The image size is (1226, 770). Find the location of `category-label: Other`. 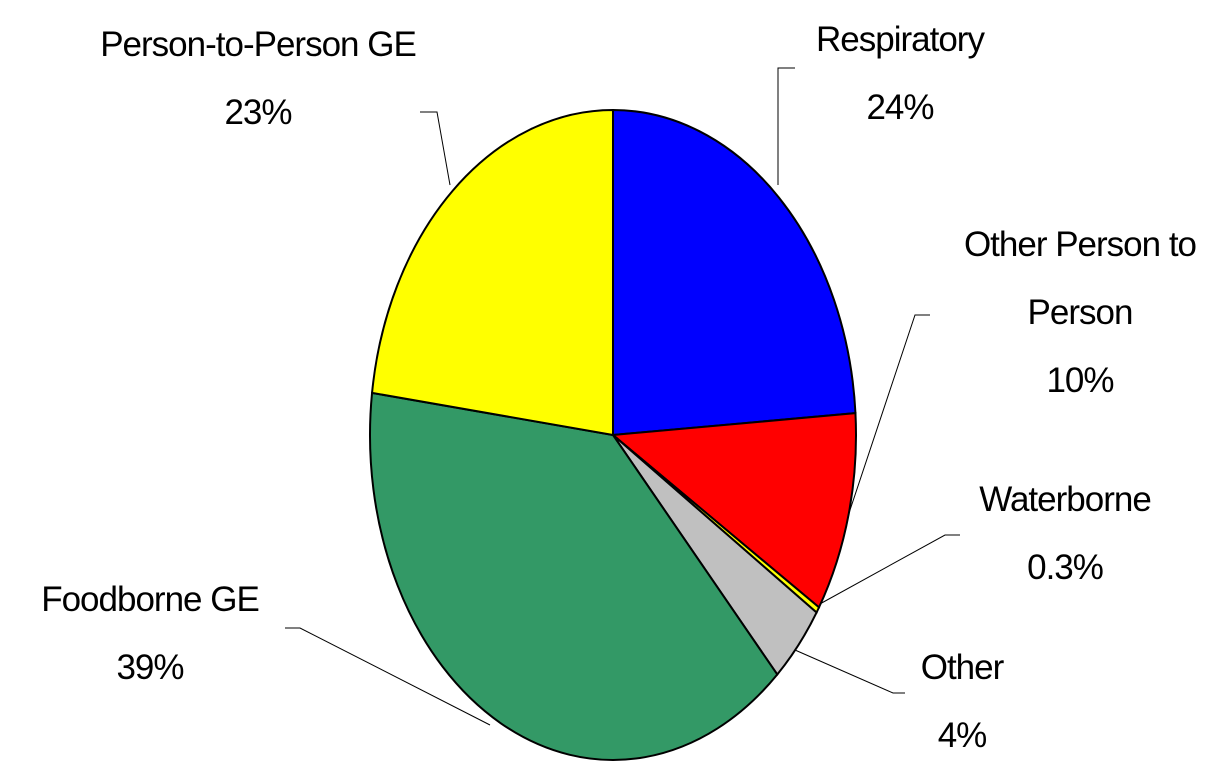

category-label: Other is located at coordinates (962, 667).